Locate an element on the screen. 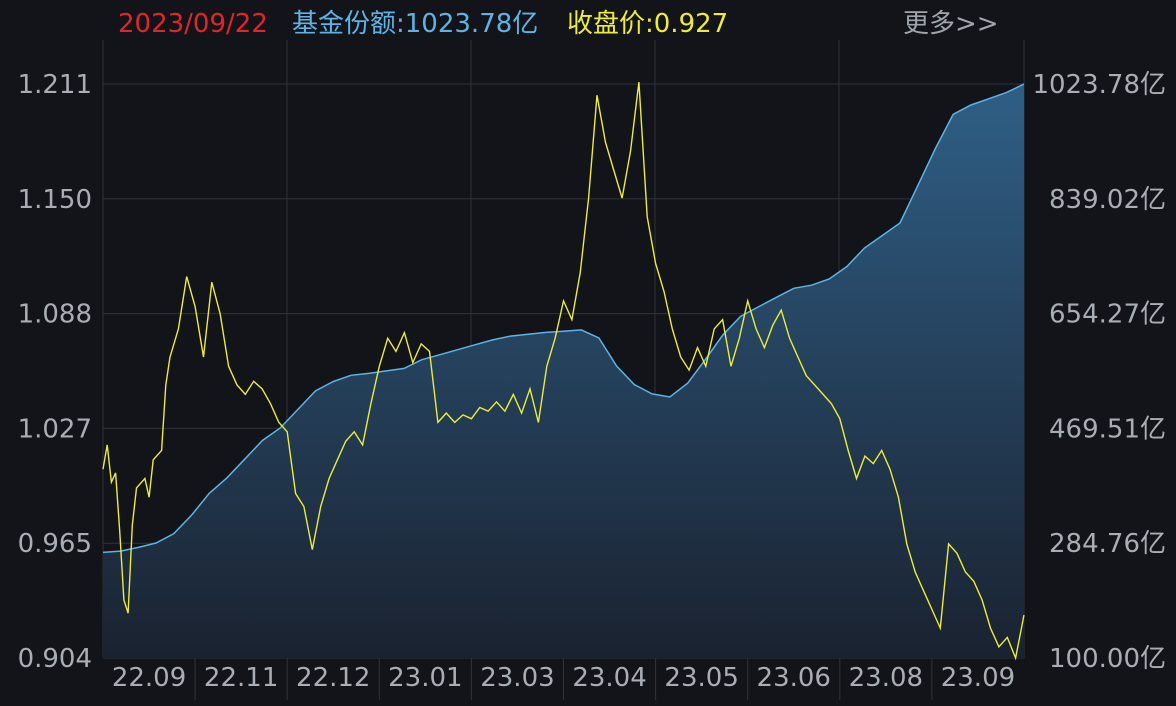  x-axis-label: 23.06 is located at coordinates (794, 678).